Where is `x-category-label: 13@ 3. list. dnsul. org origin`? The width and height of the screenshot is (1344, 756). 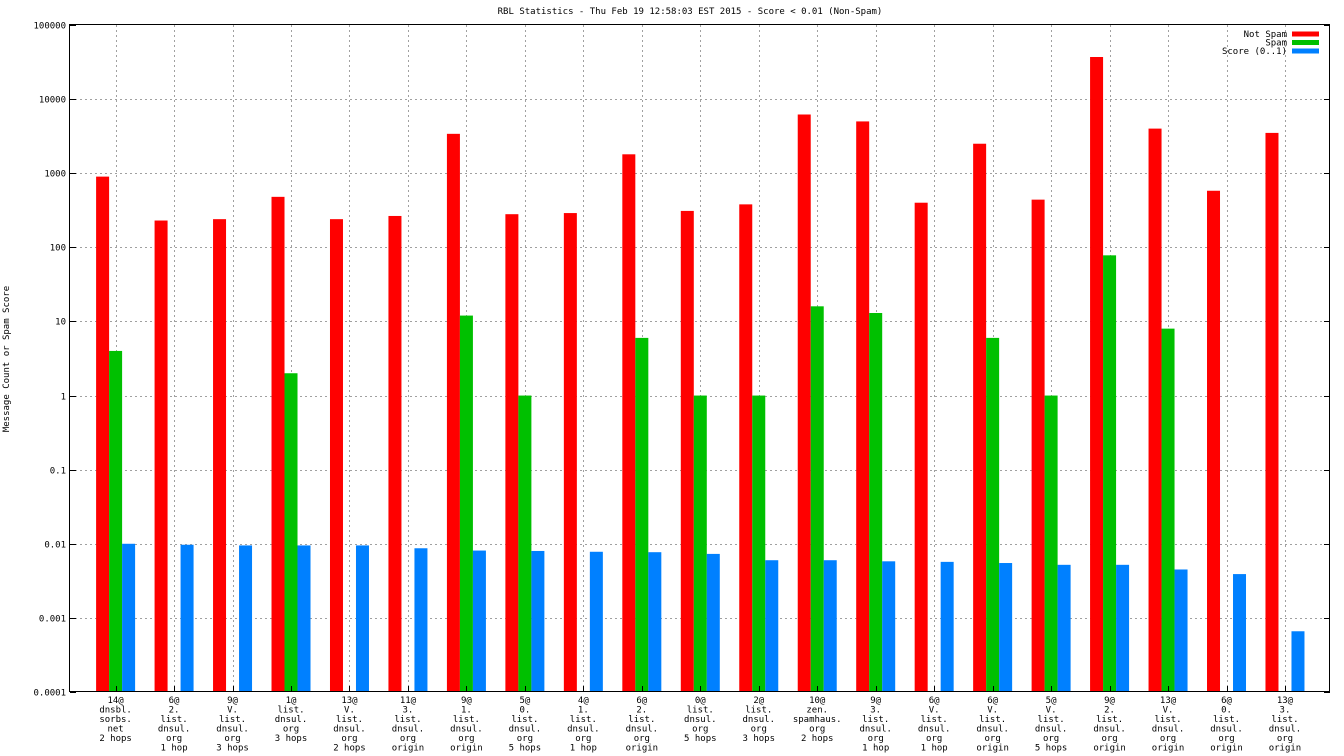
x-category-label: 13@ 3. list. dnsul. org origin is located at coordinates (1285, 725).